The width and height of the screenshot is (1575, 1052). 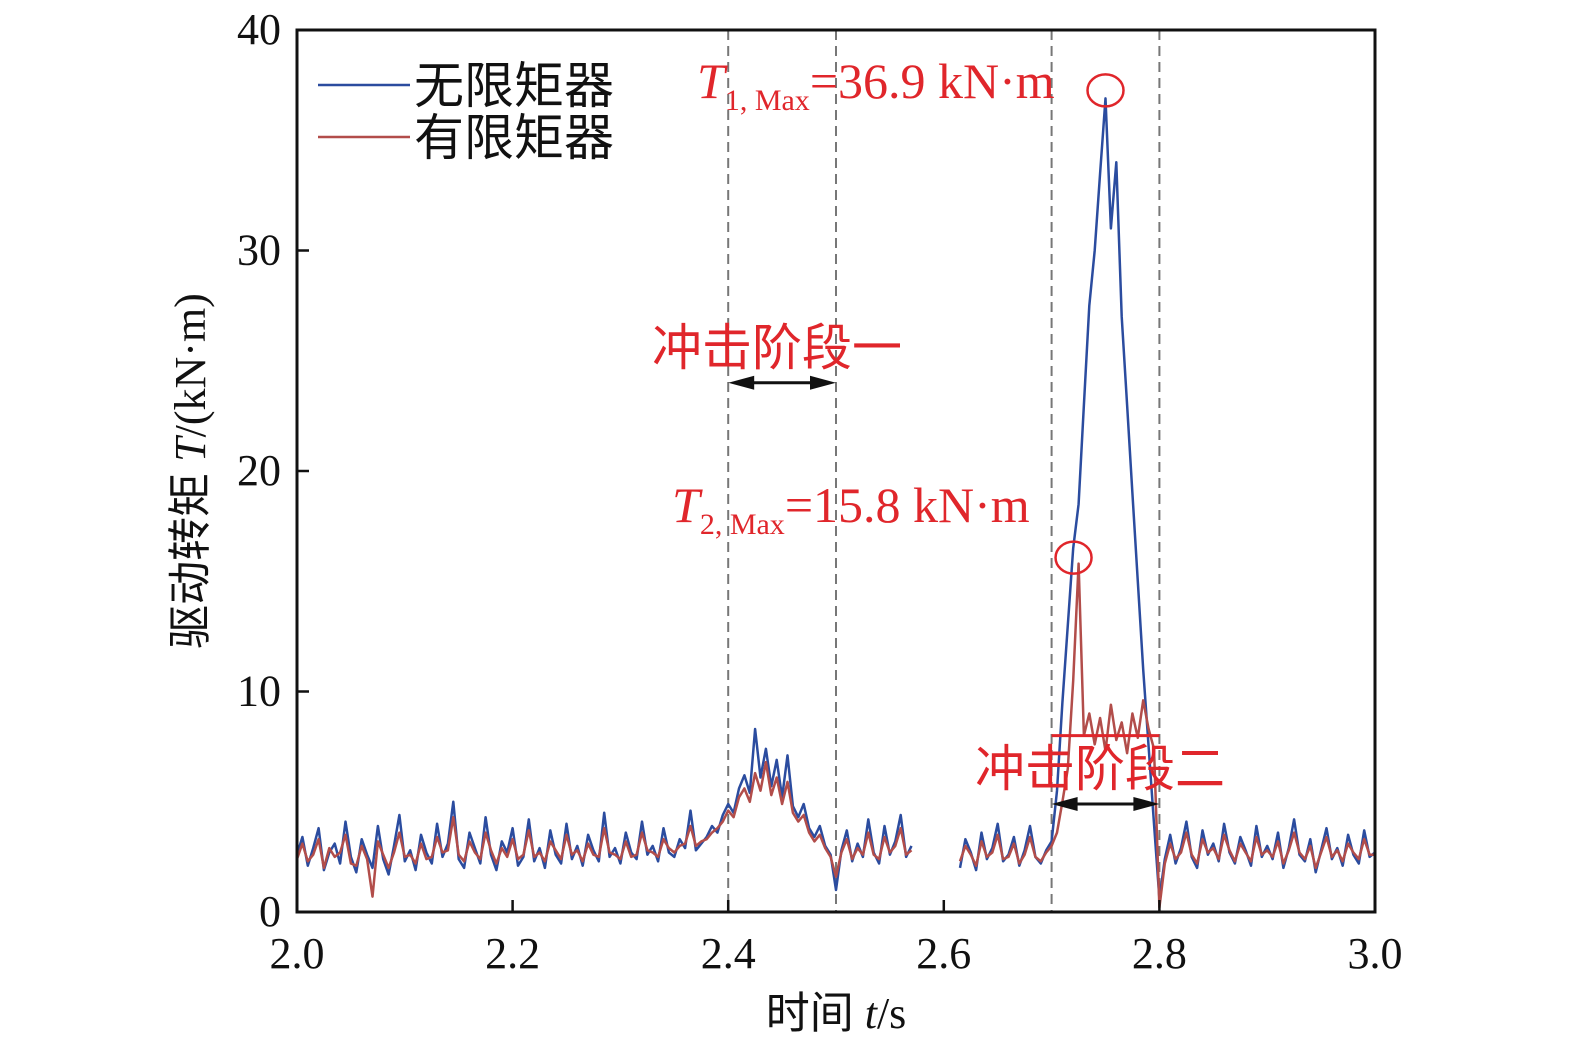 I want to click on stage1-label: 冲击阶段一, so click(x=777, y=348).